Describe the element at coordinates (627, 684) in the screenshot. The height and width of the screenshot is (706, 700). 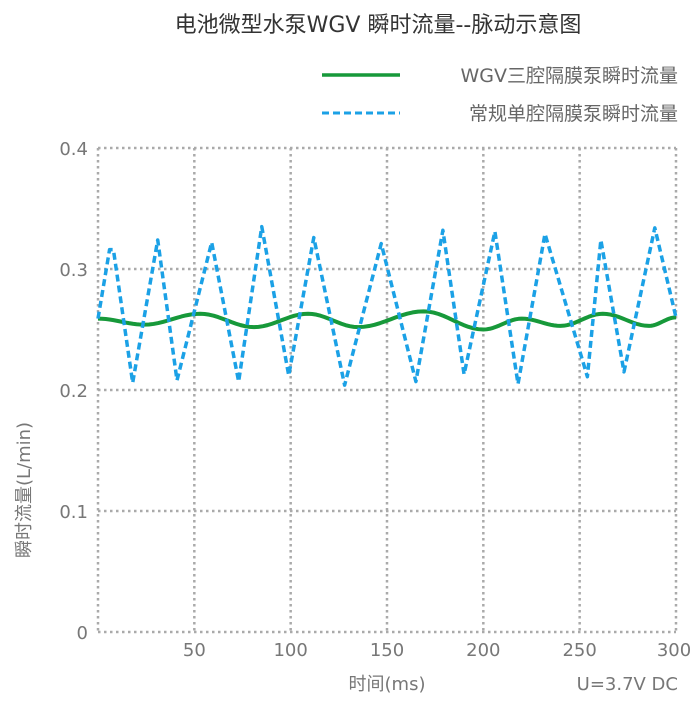
I see `voltage-annotation: U=3.7V DC` at that location.